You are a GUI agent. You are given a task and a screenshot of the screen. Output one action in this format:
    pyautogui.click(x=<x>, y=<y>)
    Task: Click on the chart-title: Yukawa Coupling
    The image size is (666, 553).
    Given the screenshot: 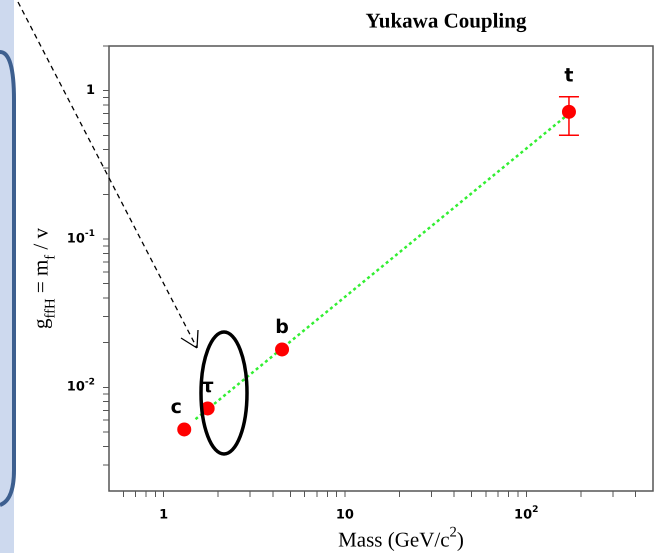 What is the action you would take?
    pyautogui.click(x=446, y=20)
    